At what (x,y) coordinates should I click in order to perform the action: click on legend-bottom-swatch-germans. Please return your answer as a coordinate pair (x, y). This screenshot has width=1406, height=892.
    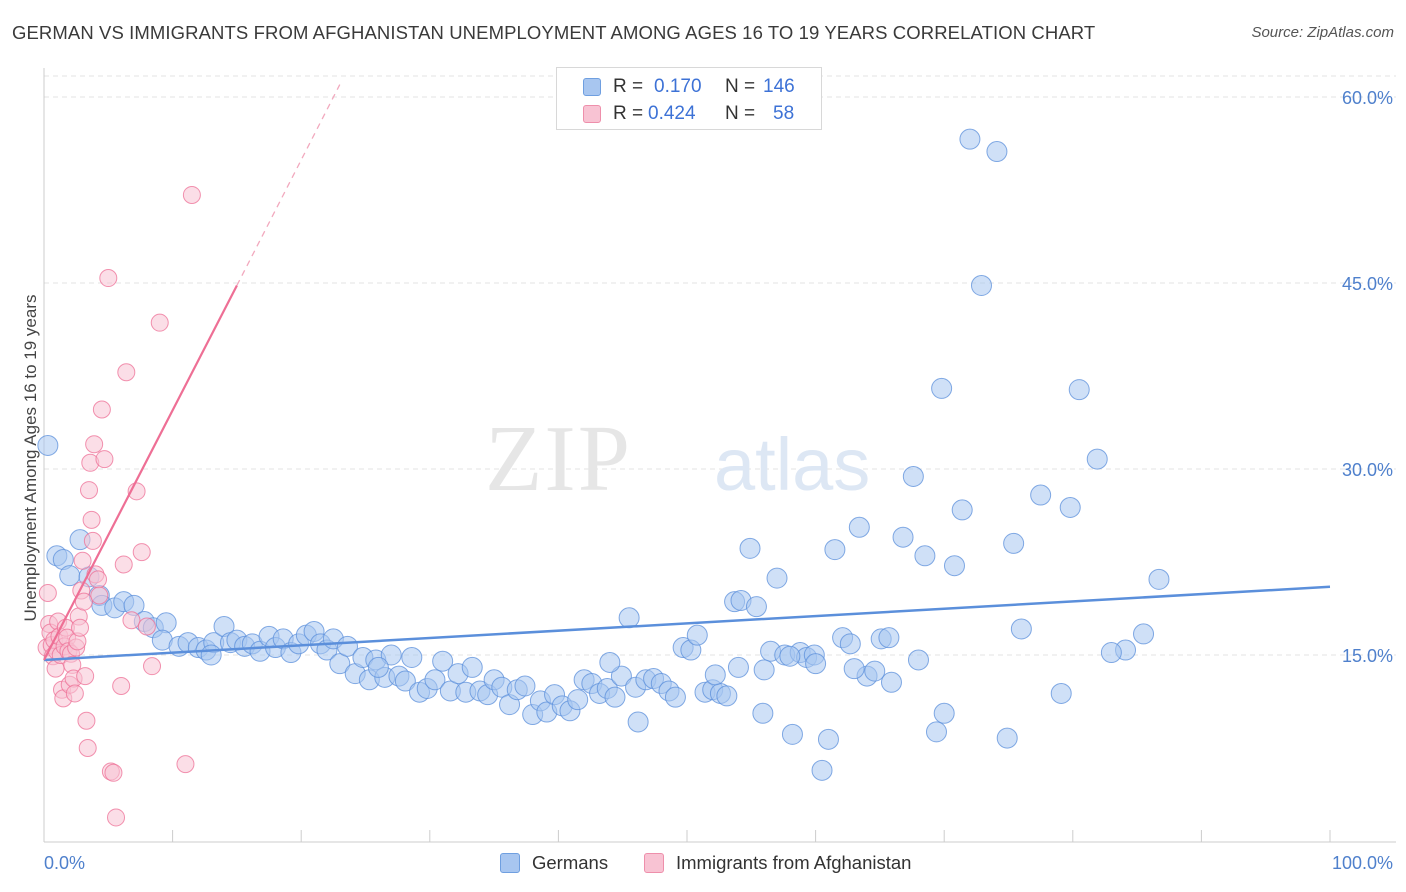
    Looking at the image, I should click on (510, 863).